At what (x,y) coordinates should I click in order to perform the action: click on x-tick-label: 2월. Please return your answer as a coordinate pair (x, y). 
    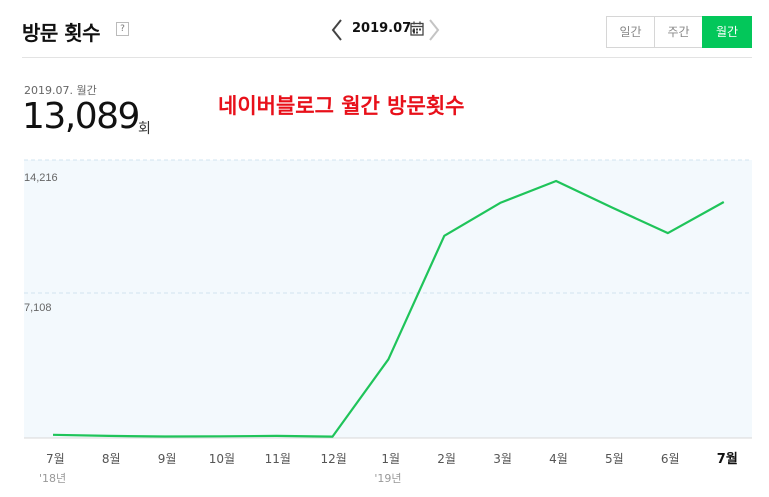
    Looking at the image, I should click on (446, 459).